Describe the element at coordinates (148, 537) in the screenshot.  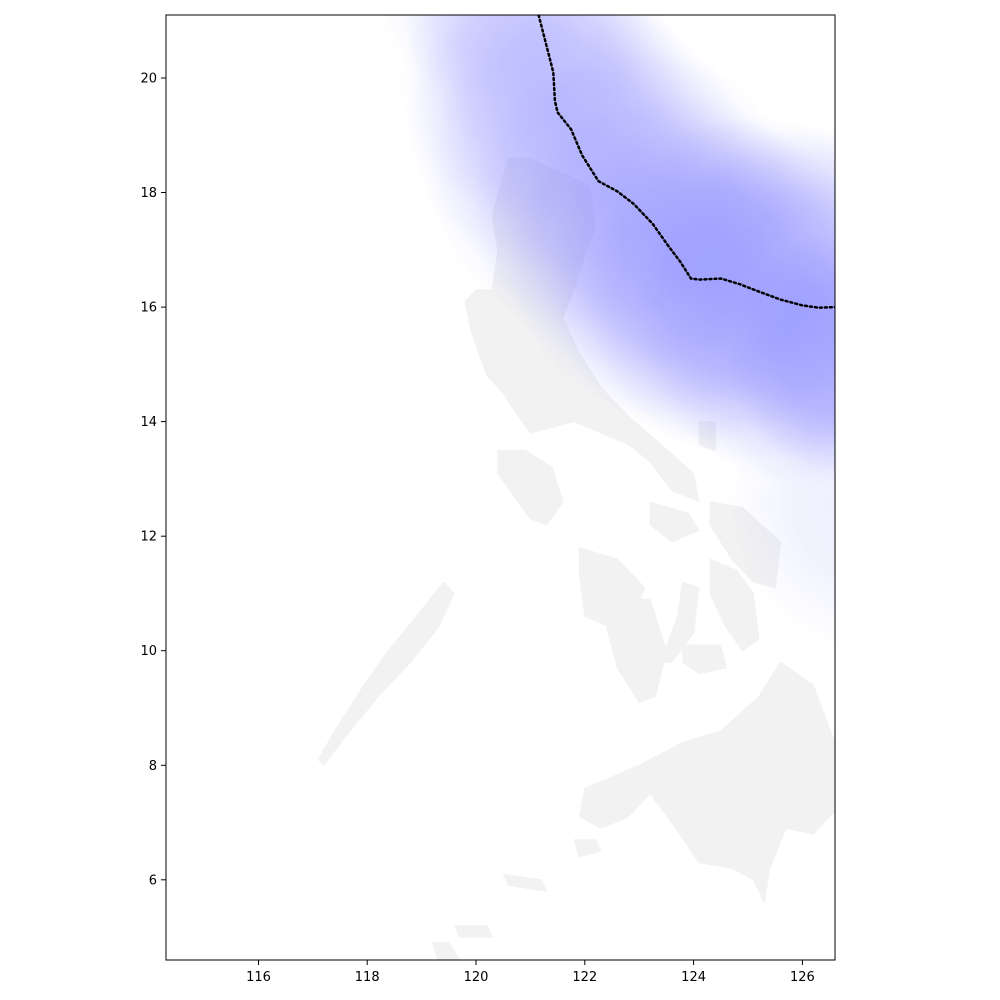
I see `y-tick-label-12: 12` at that location.